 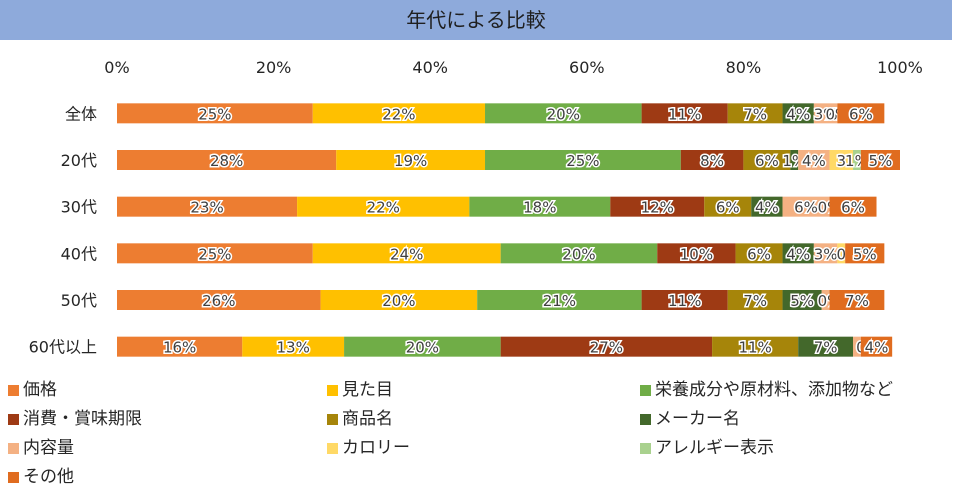 I want to click on data-label: 19%, so click(x=410, y=161).